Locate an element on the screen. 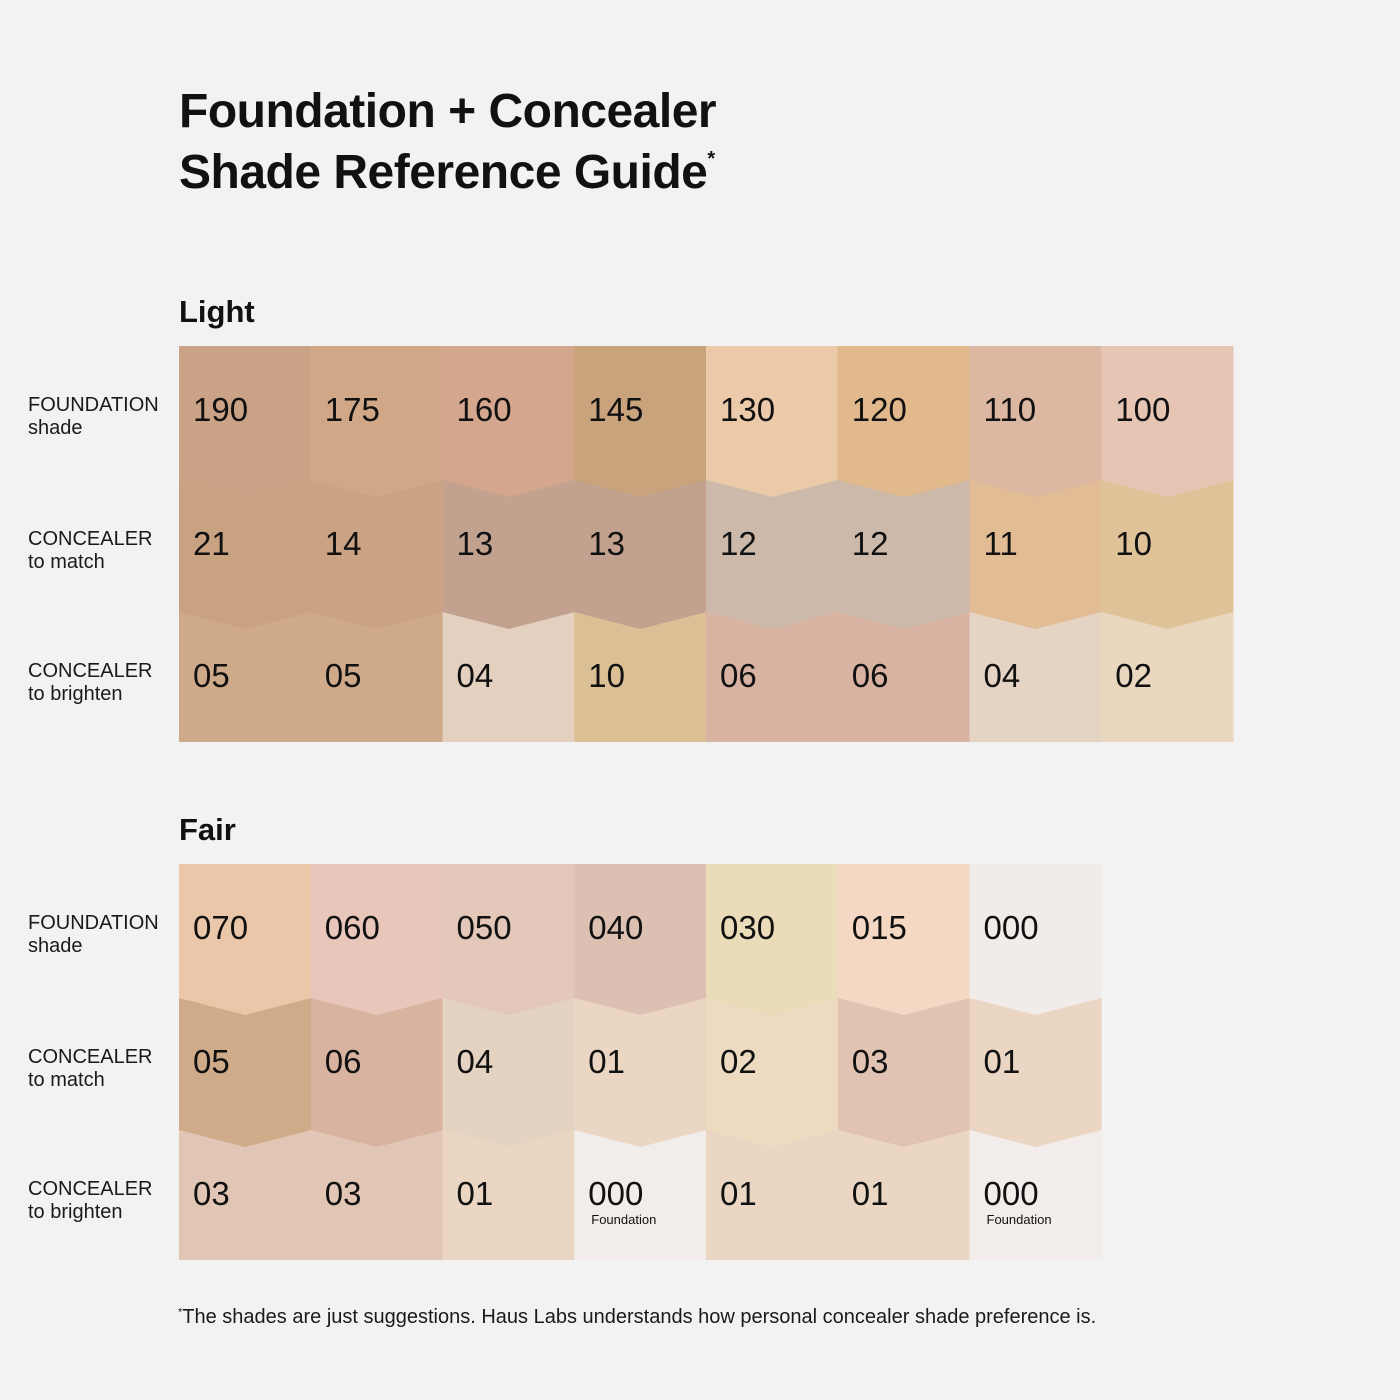 The image size is (1400, 1400). section-title-fair: Fair is located at coordinates (207, 829).